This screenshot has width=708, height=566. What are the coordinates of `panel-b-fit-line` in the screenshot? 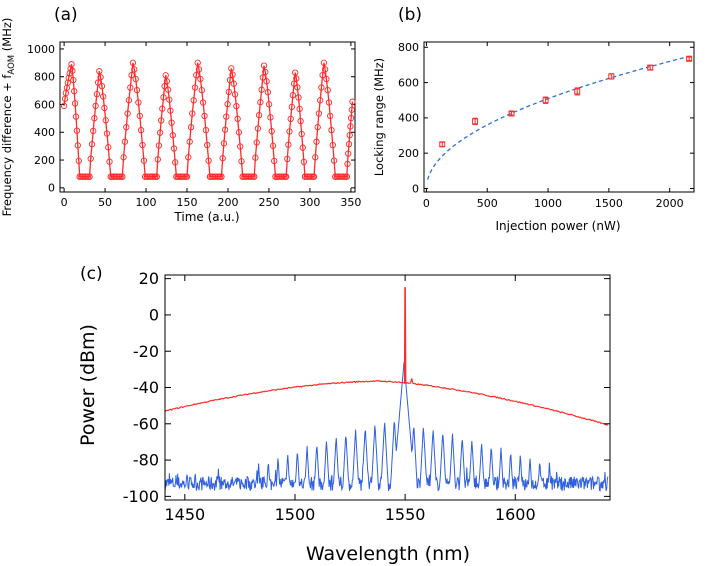 It's located at (558, 117).